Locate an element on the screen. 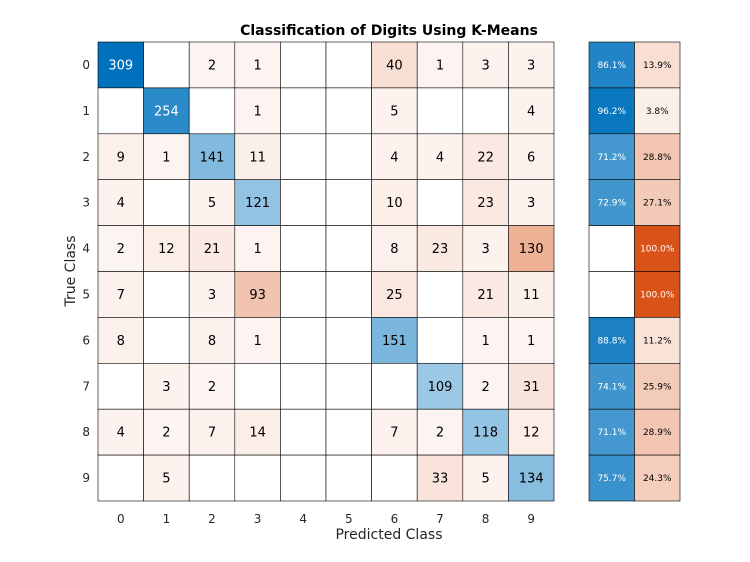 The image size is (750, 562). cell-value-2-6: 4 is located at coordinates (394, 157).